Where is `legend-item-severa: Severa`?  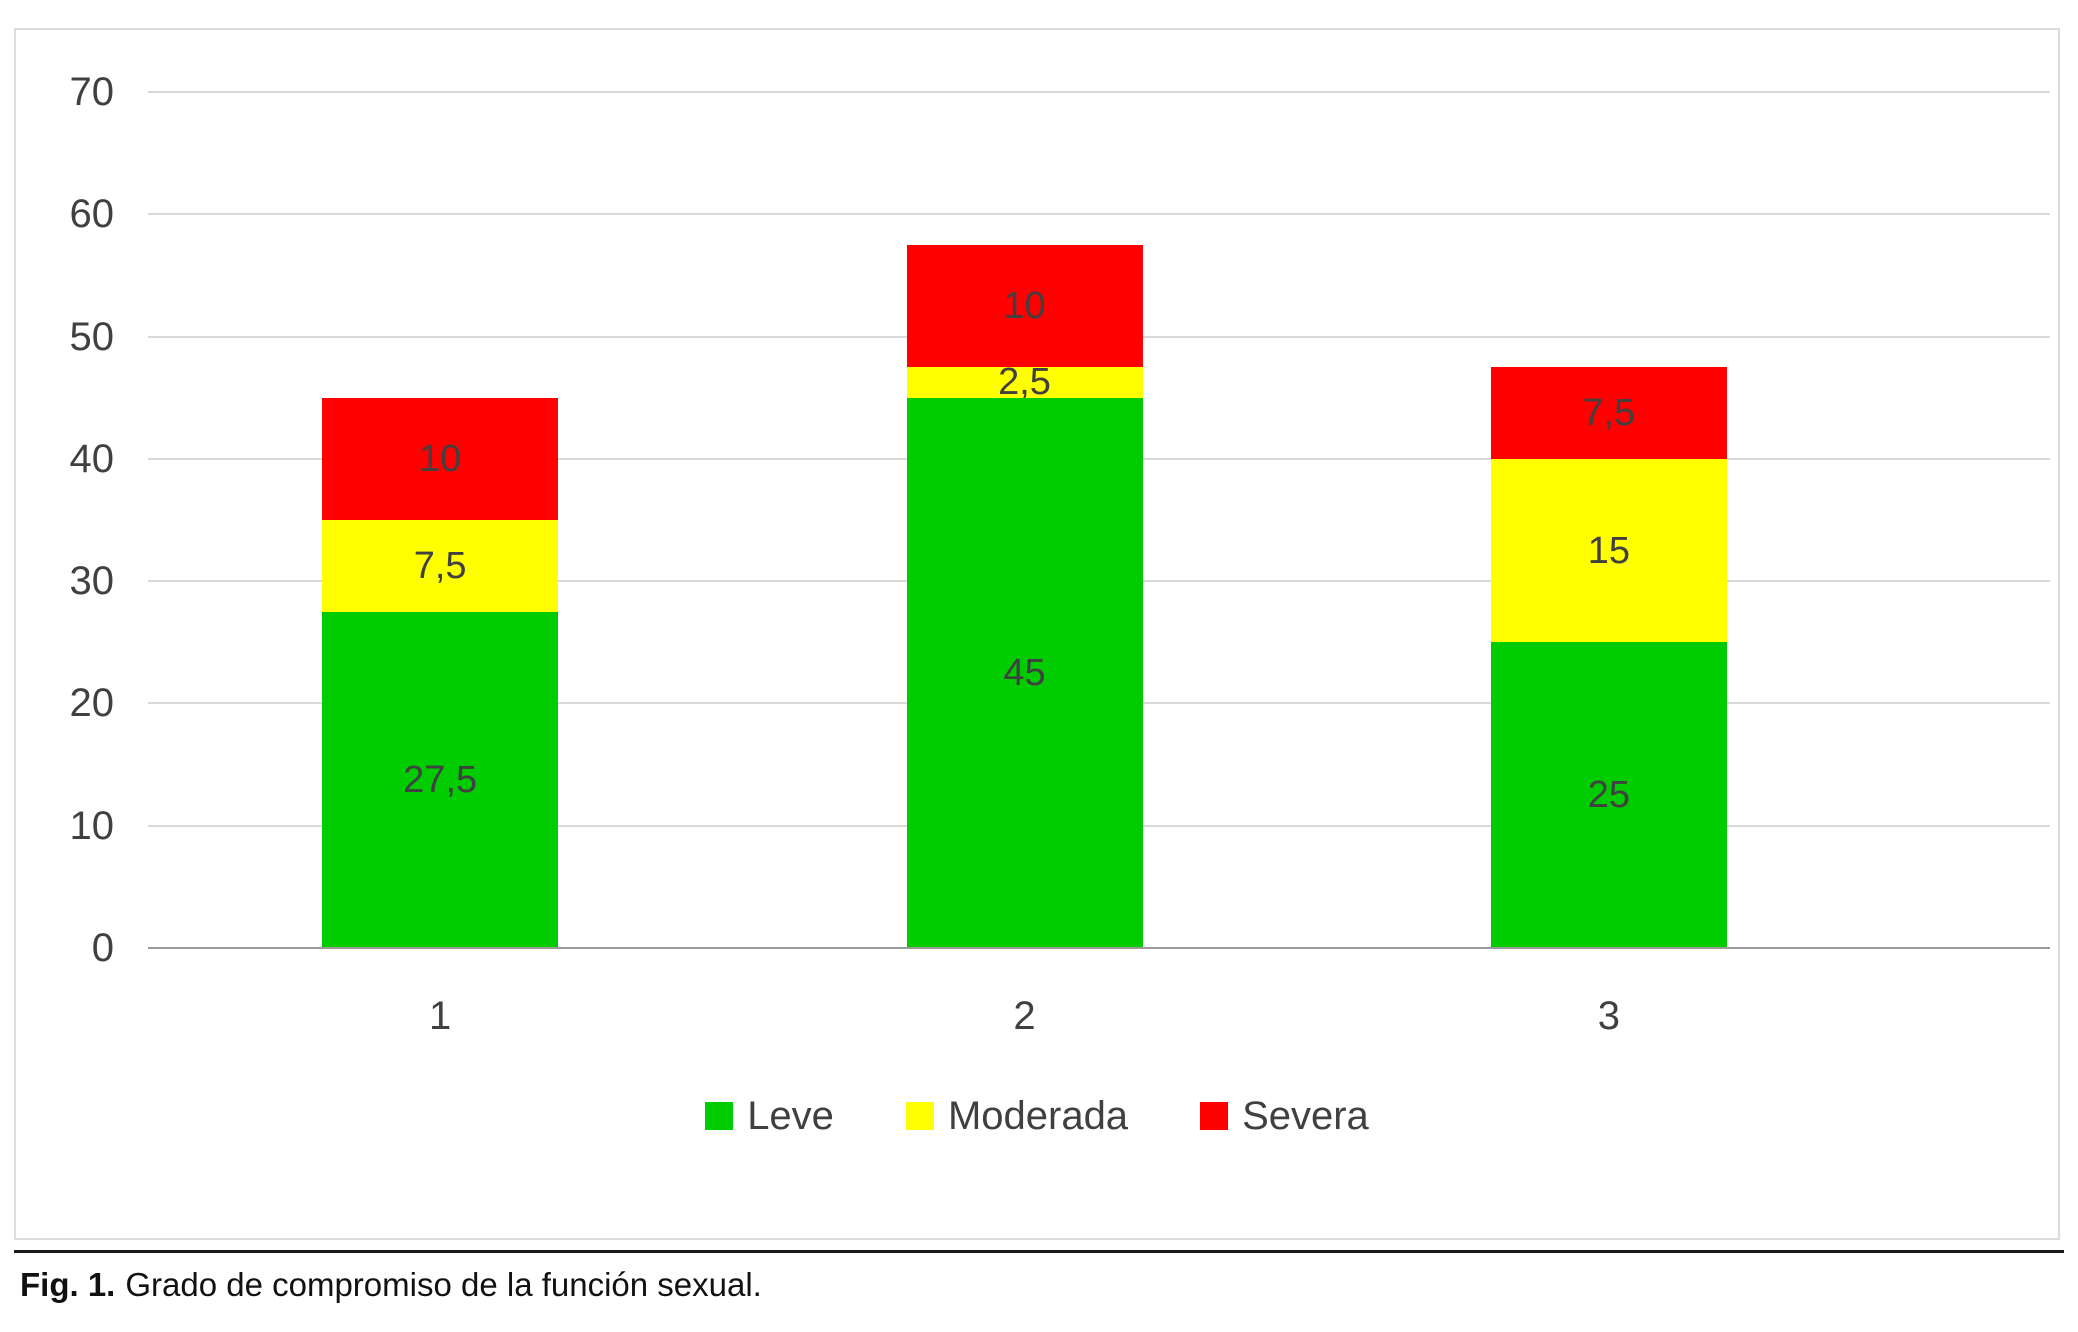 legend-item-severa: Severa is located at coordinates (1284, 1116).